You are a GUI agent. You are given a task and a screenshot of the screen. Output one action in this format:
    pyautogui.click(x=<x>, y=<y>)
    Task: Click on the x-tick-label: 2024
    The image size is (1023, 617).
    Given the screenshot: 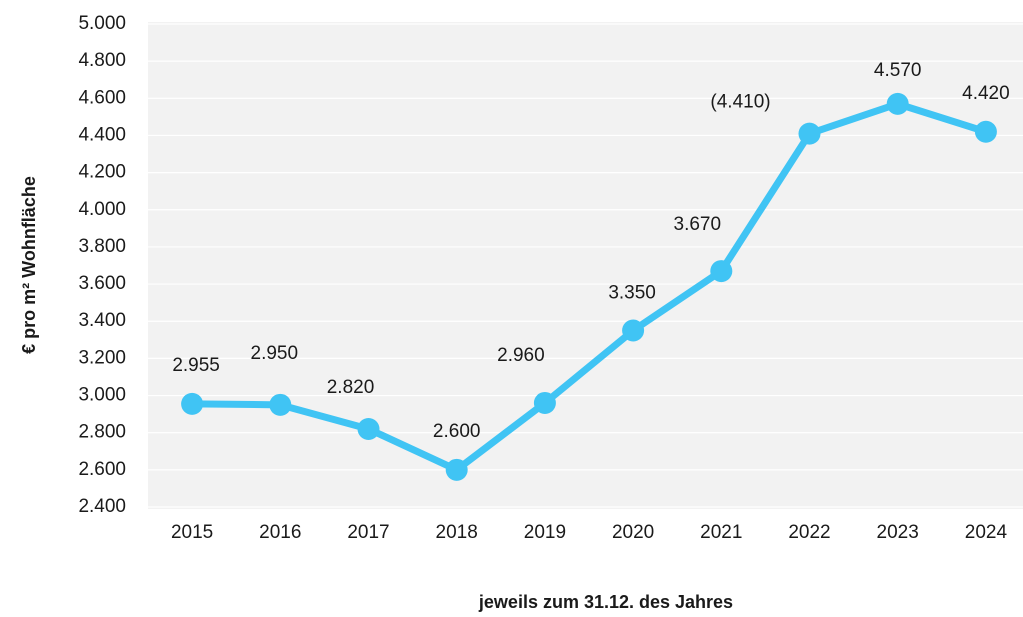 What is the action you would take?
    pyautogui.click(x=986, y=532)
    